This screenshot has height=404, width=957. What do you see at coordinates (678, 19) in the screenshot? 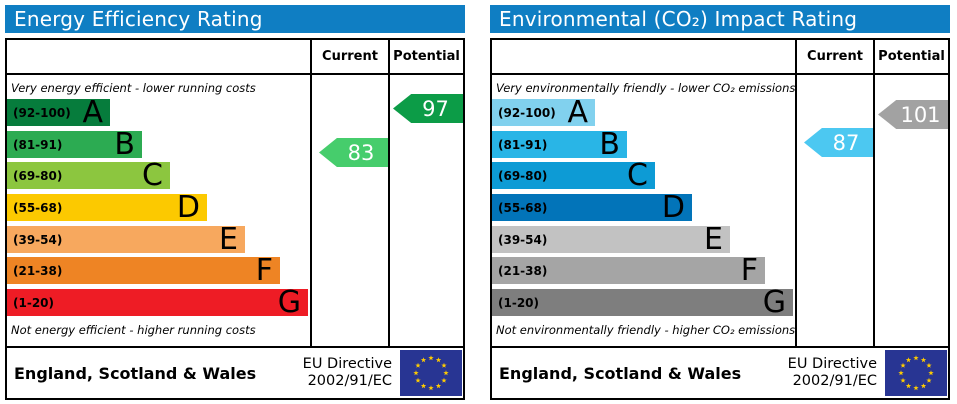
I see `panel-title: Environmental (CO₂) Impact Rating` at bounding box center [678, 19].